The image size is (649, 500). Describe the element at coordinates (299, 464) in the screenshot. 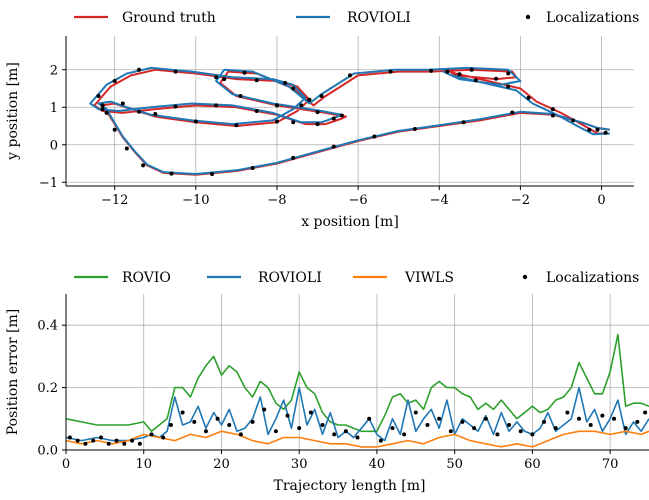

I see `x-tick-label: 30` at that location.